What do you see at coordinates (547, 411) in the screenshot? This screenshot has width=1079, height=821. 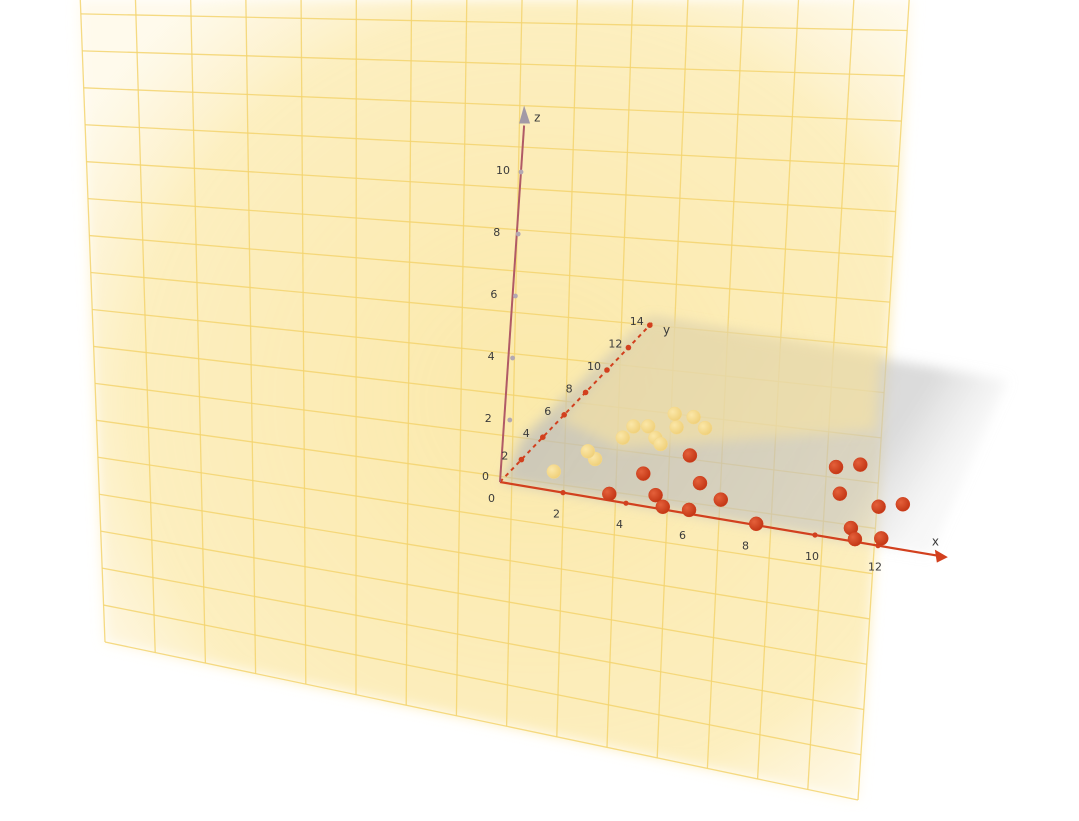 I see `y-tick-label: 6` at bounding box center [547, 411].